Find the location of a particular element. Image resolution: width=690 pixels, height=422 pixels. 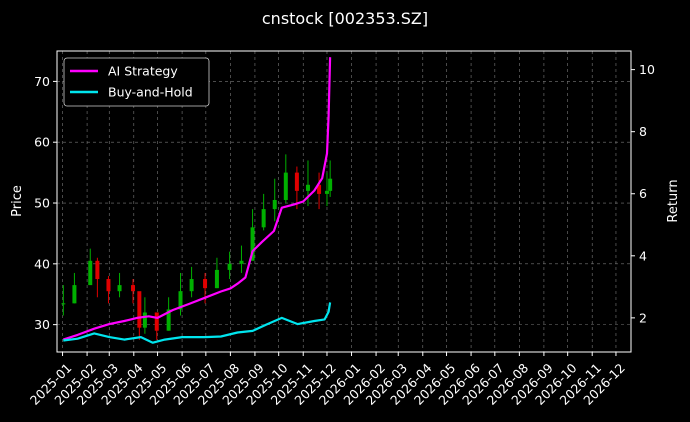

legend-label: Buy-and-Hold is located at coordinates (150, 92).